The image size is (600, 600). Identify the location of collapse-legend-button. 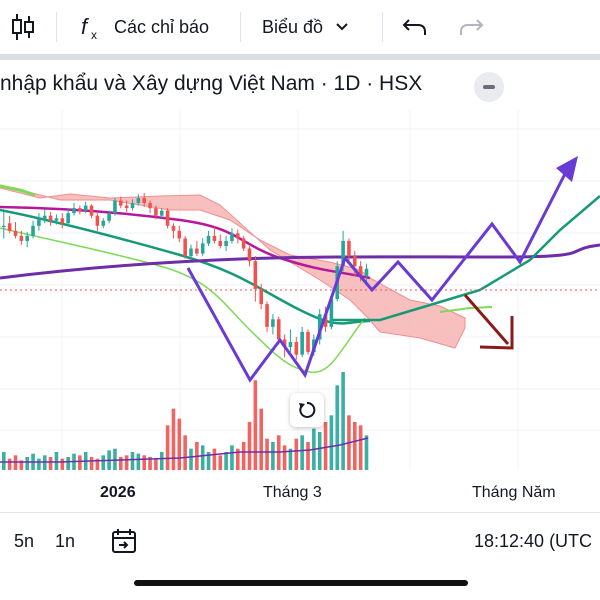
(489, 87).